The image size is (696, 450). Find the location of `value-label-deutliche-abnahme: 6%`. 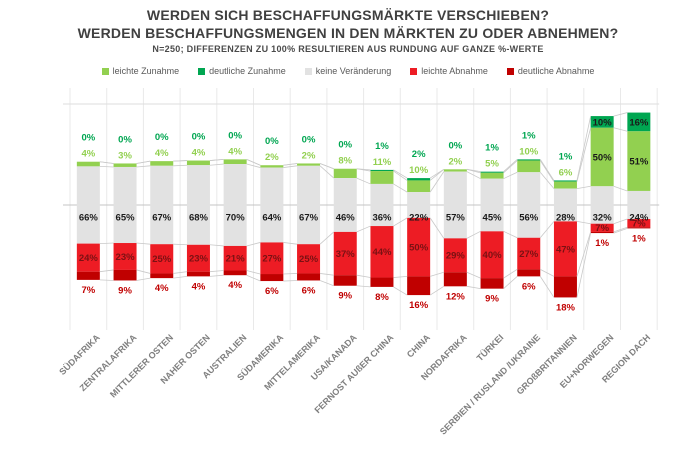

value-label-deutliche-abnahme: 6% is located at coordinates (272, 291).